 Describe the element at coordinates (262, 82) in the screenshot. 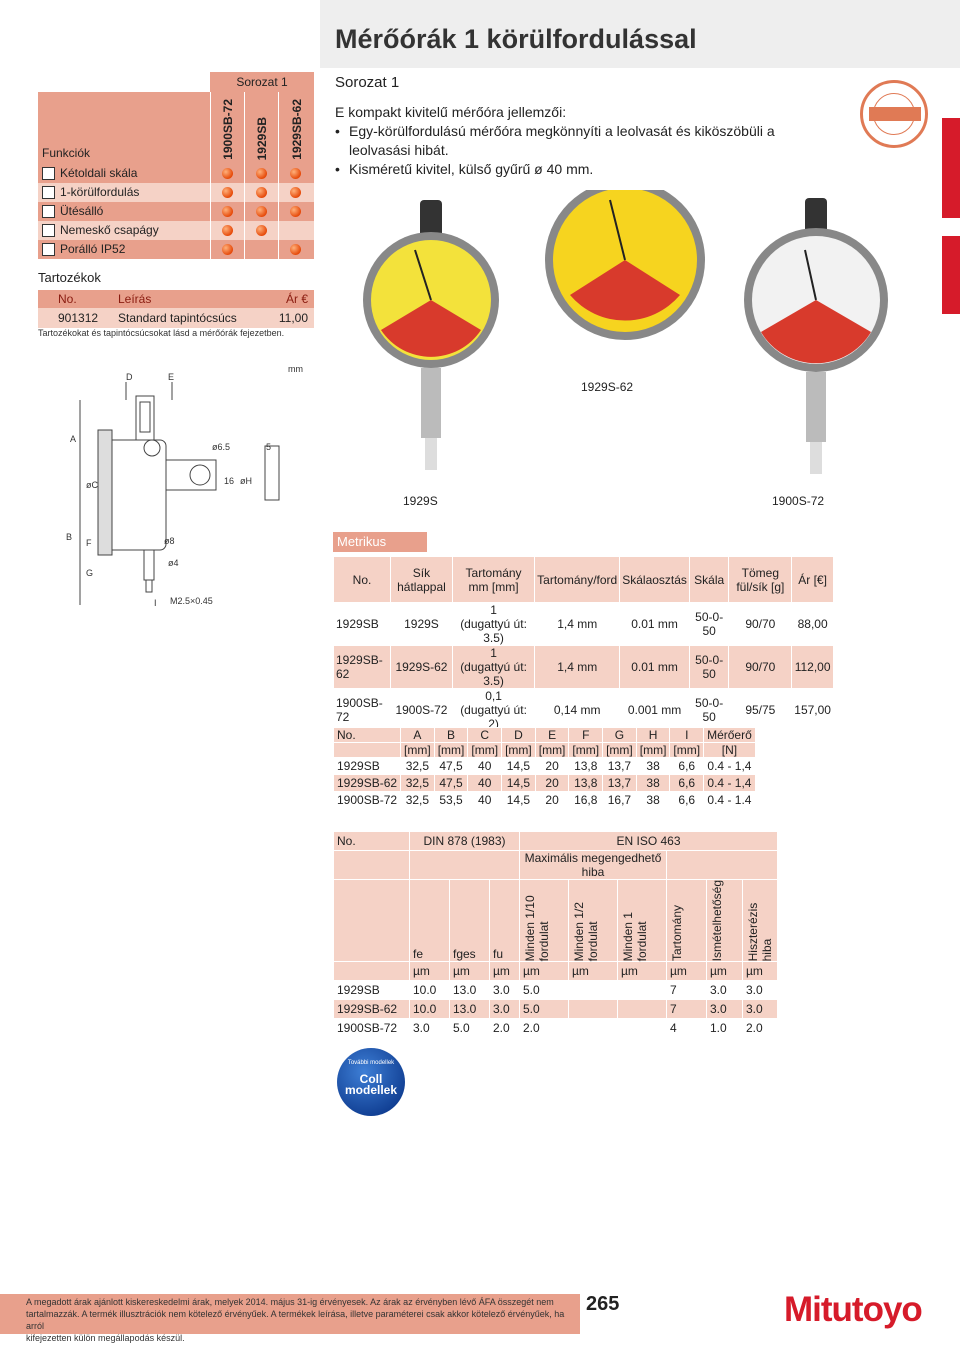

I see `series-header: Sorozat 1` at that location.